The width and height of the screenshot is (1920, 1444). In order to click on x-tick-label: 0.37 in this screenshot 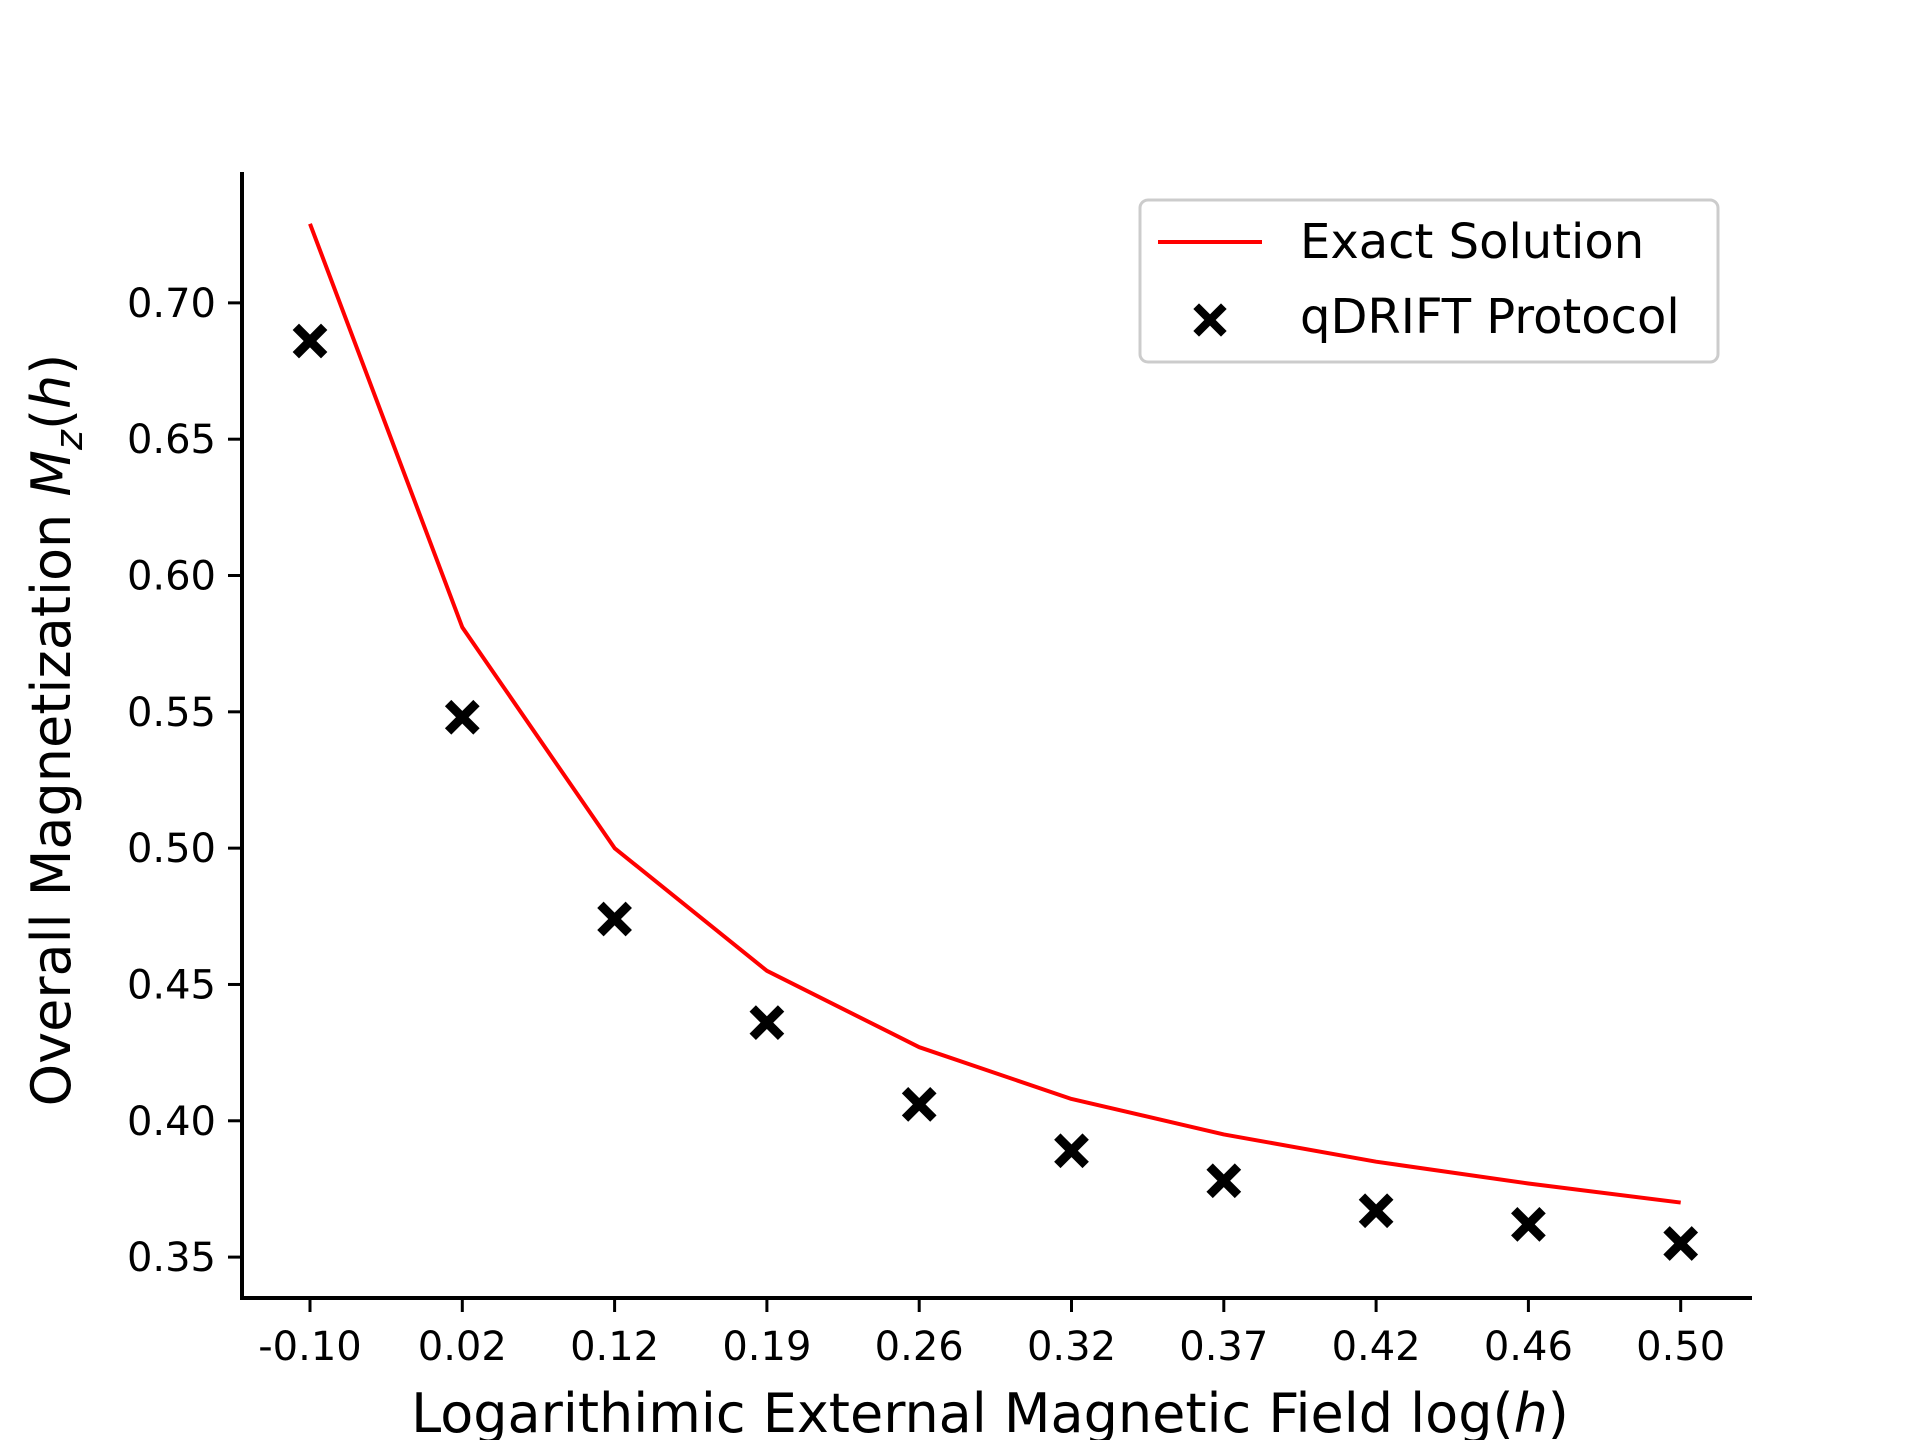, I will do `click(1223, 1347)`.